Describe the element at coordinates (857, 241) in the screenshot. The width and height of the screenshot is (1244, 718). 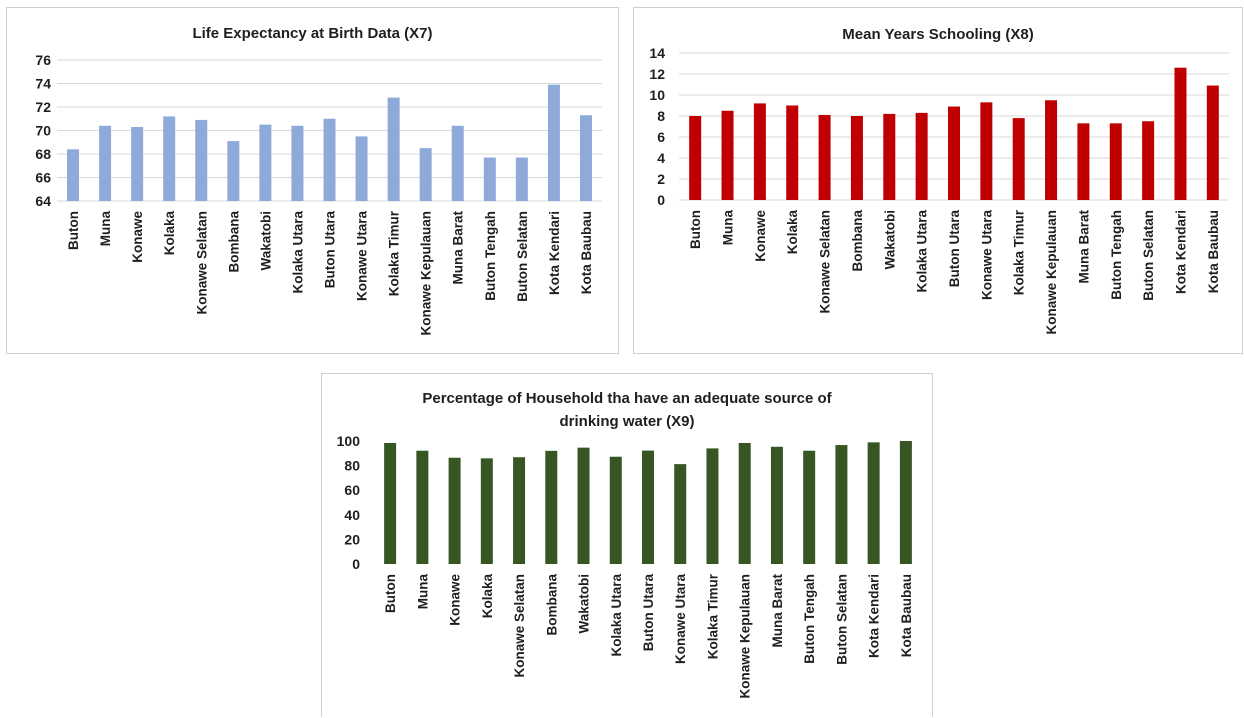
I see `x-category-label: Bombana` at that location.